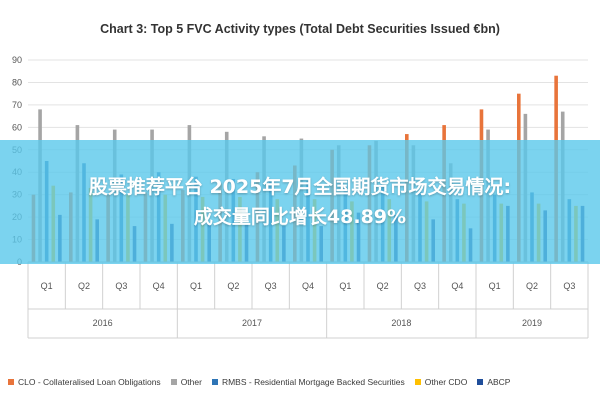  What do you see at coordinates (191, 382) in the screenshot?
I see `legend-label: Other` at bounding box center [191, 382].